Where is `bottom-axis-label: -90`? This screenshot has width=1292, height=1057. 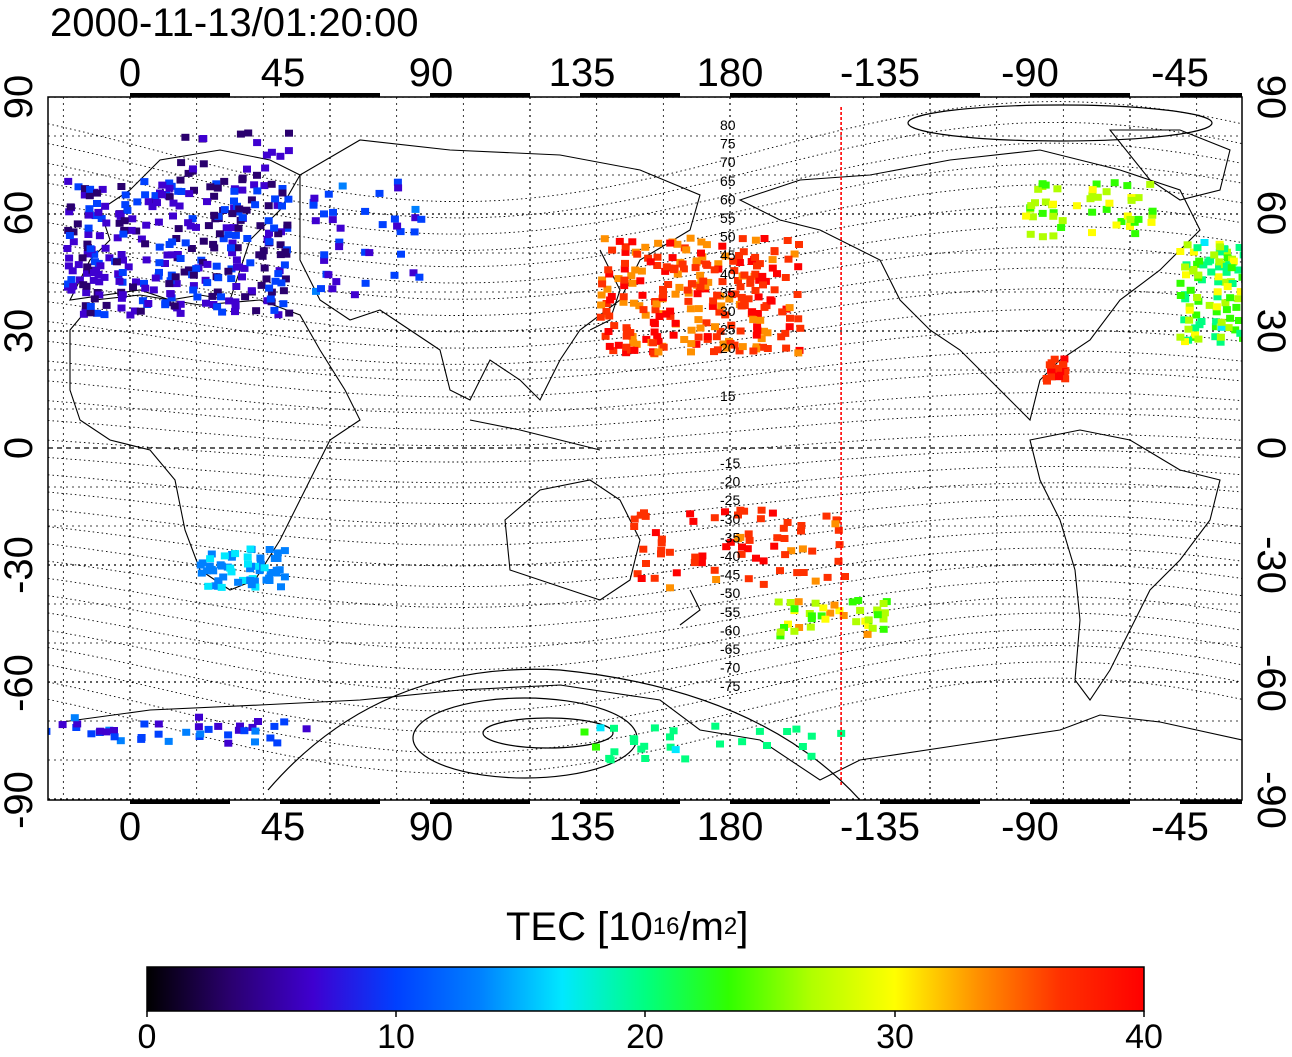 bottom-axis-label: -90 is located at coordinates (1030, 827).